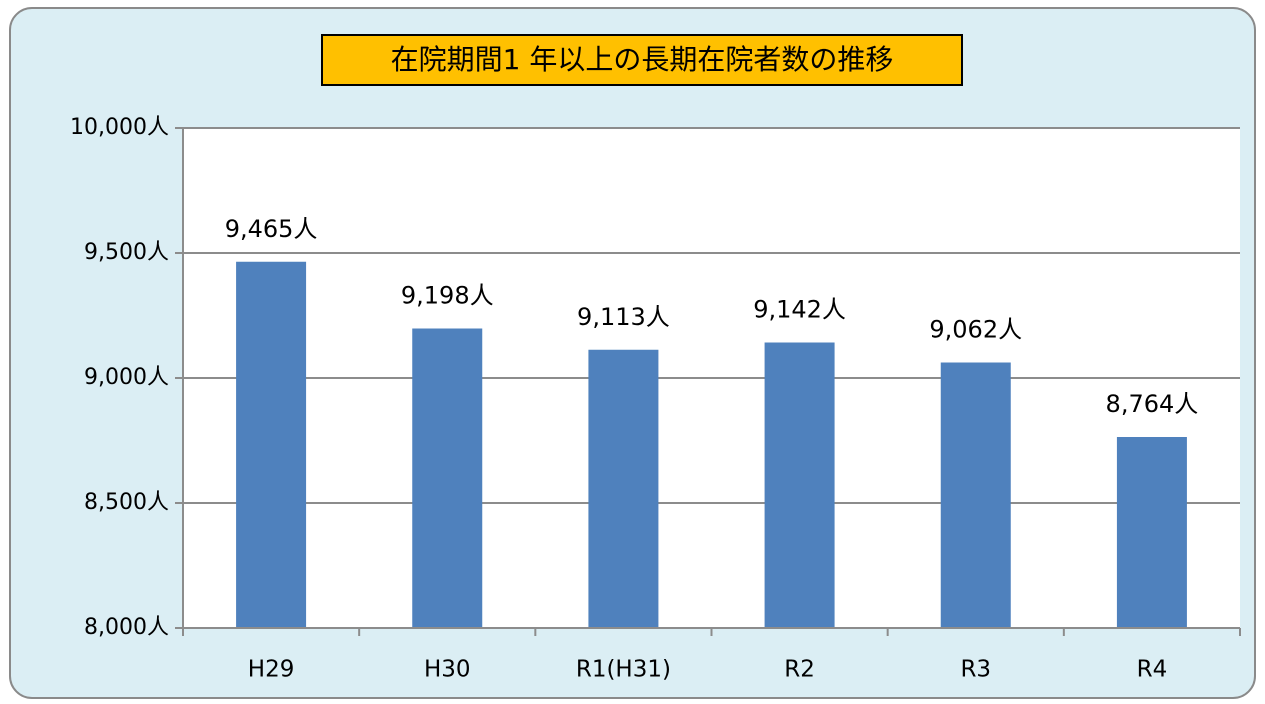  Describe the element at coordinates (799, 310) in the screenshot. I see `data-label: 9,142人` at that location.